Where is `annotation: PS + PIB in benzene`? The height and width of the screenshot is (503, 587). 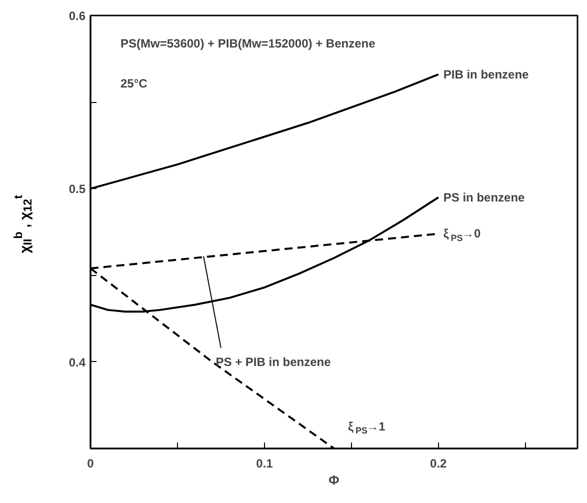 annotation: PS + PIB in benzene is located at coordinates (274, 361).